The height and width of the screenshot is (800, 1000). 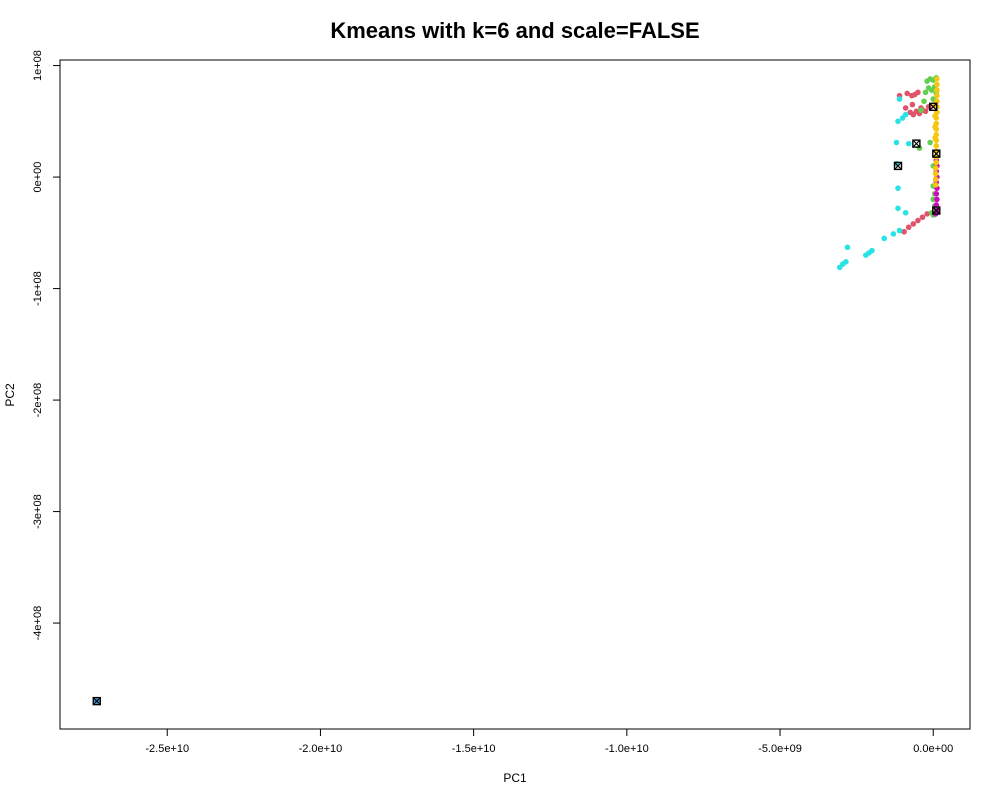 I want to click on x-tick-label: -1.0e+10, so click(x=627, y=749).